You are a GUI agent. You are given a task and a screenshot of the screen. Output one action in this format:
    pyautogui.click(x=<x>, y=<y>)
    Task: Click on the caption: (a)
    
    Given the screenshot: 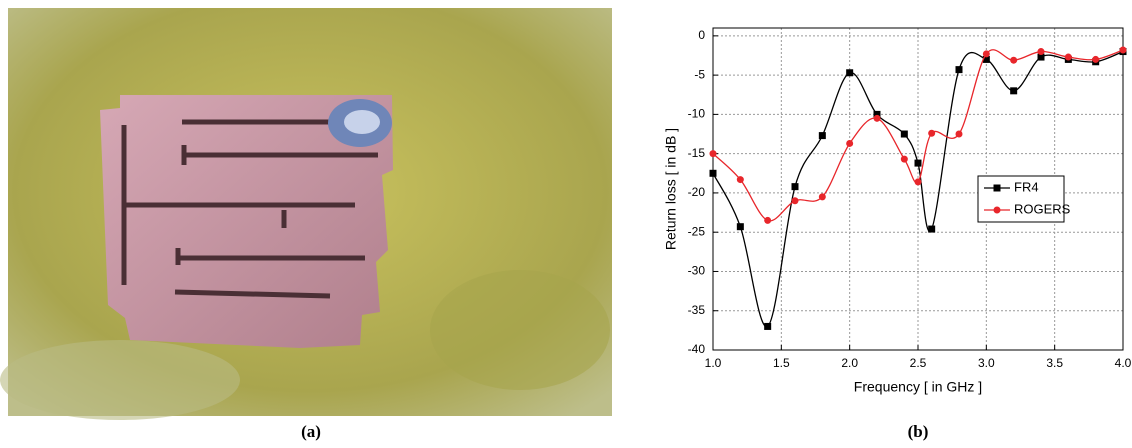 What is the action you would take?
    pyautogui.click(x=311, y=431)
    